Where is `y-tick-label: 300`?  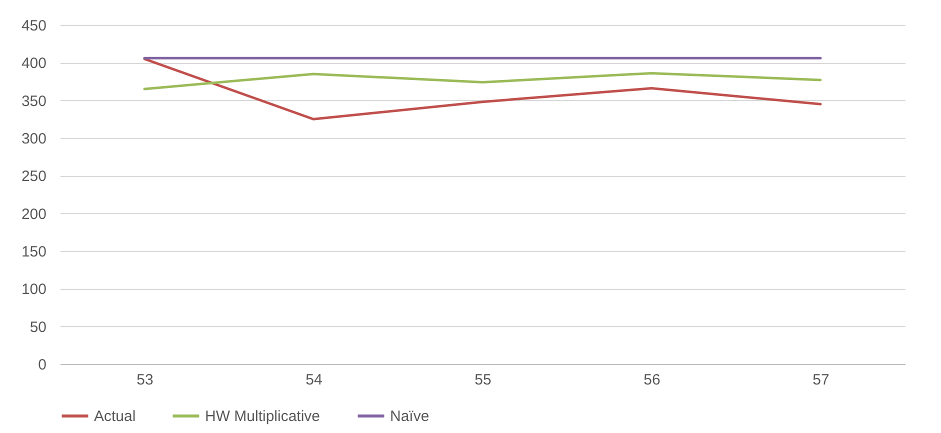 y-tick-label: 300 is located at coordinates (33, 139).